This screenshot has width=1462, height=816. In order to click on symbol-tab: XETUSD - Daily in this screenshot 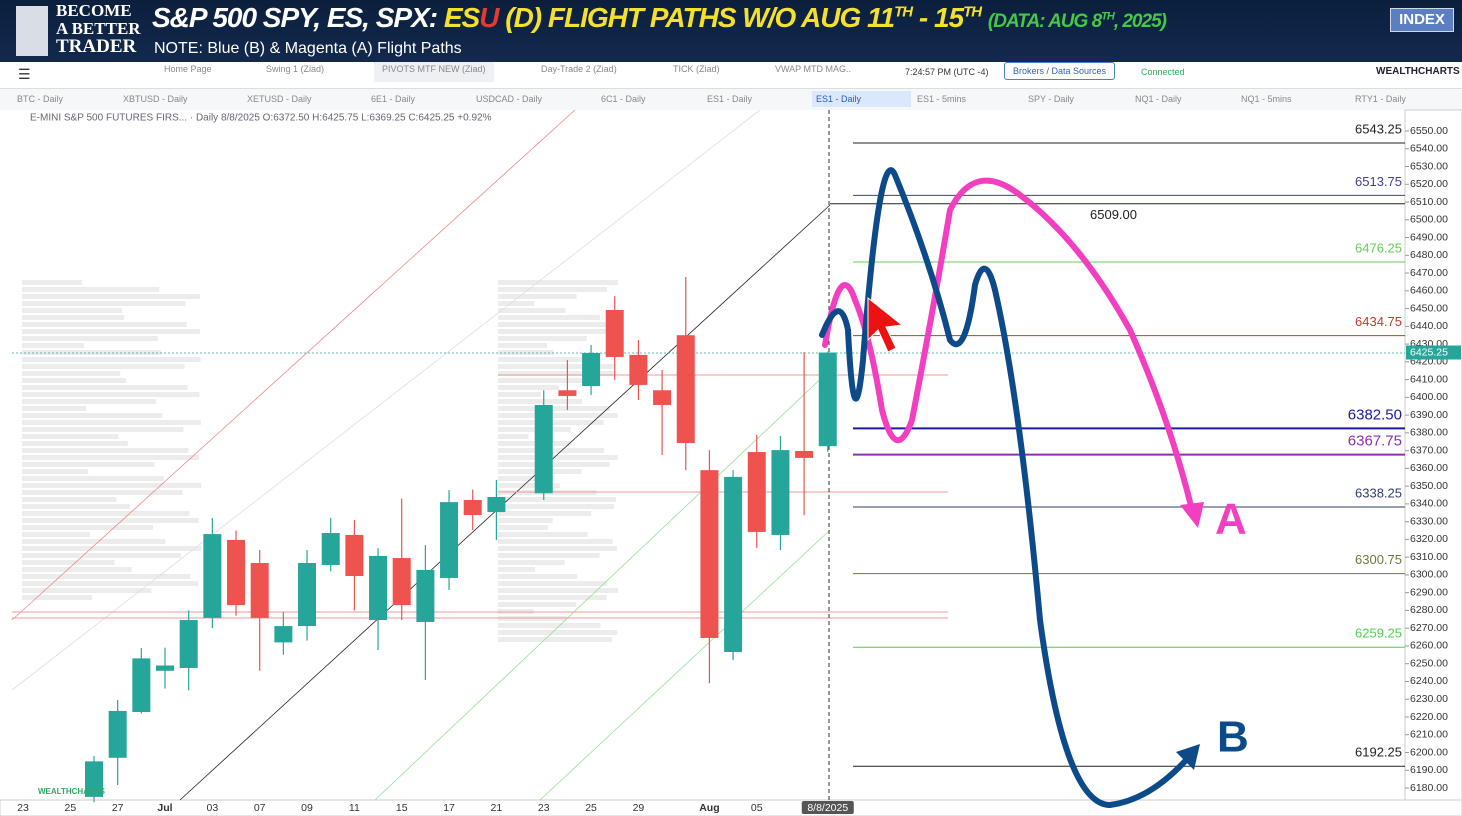, I will do `click(279, 99)`.